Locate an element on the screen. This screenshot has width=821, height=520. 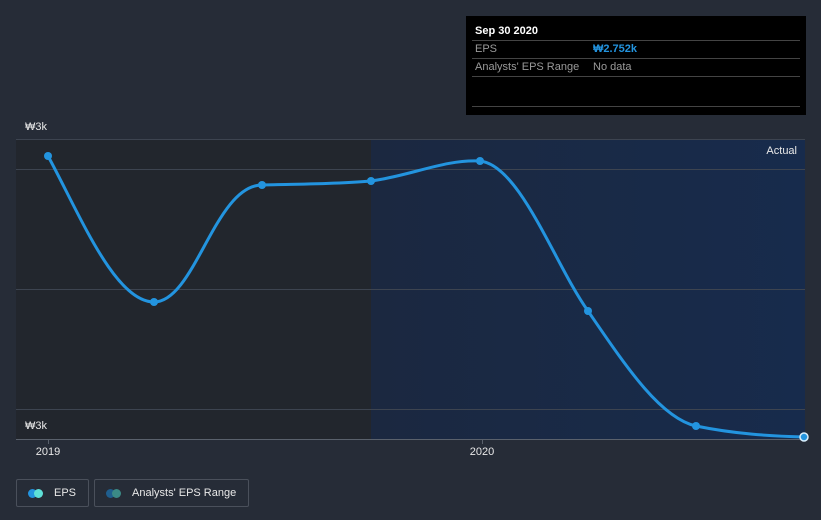
actual-region-label: Actual is located at coordinates (781, 151).